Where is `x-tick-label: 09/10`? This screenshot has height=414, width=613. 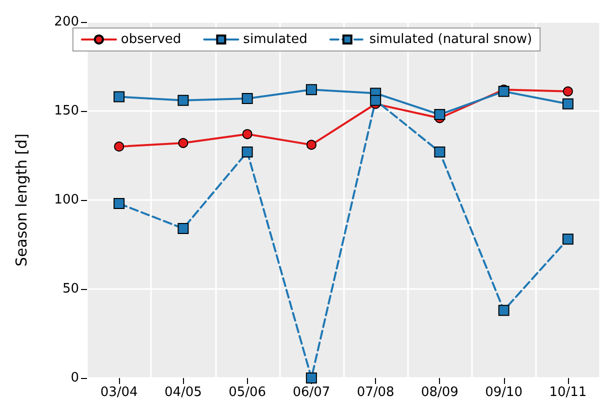
x-tick-label: 09/10 is located at coordinates (504, 392).